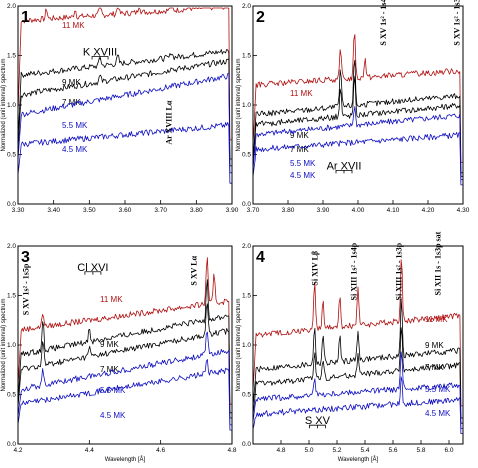 The height and width of the screenshot is (468, 478). I want to click on x-tick-label: 3.40, so click(53, 210).